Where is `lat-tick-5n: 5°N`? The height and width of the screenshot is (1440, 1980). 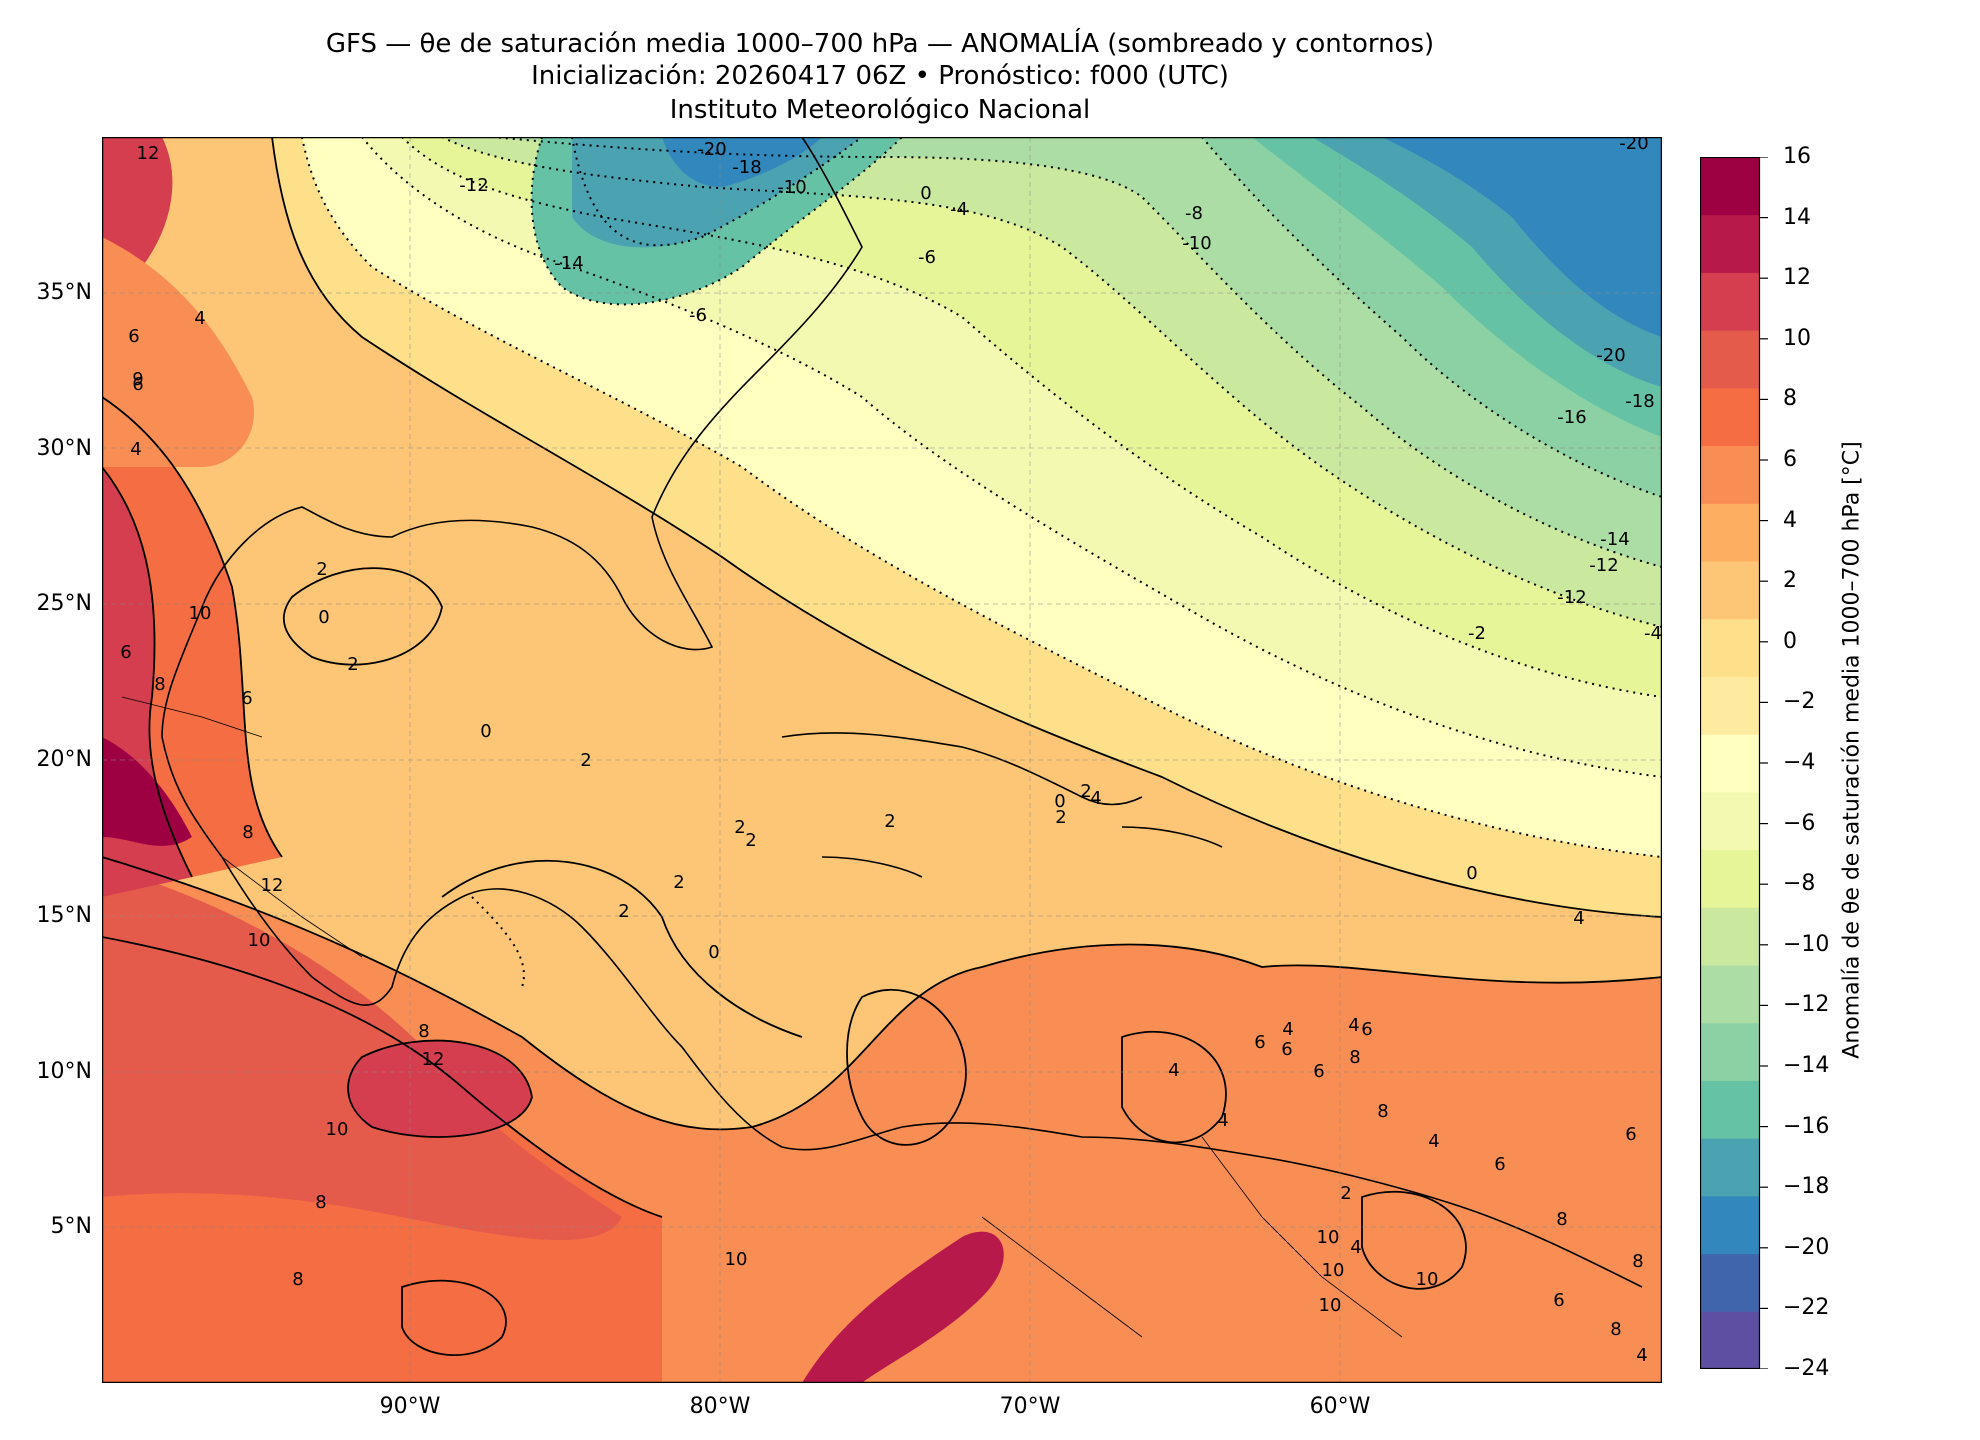 lat-tick-5n: 5°N is located at coordinates (71, 1226).